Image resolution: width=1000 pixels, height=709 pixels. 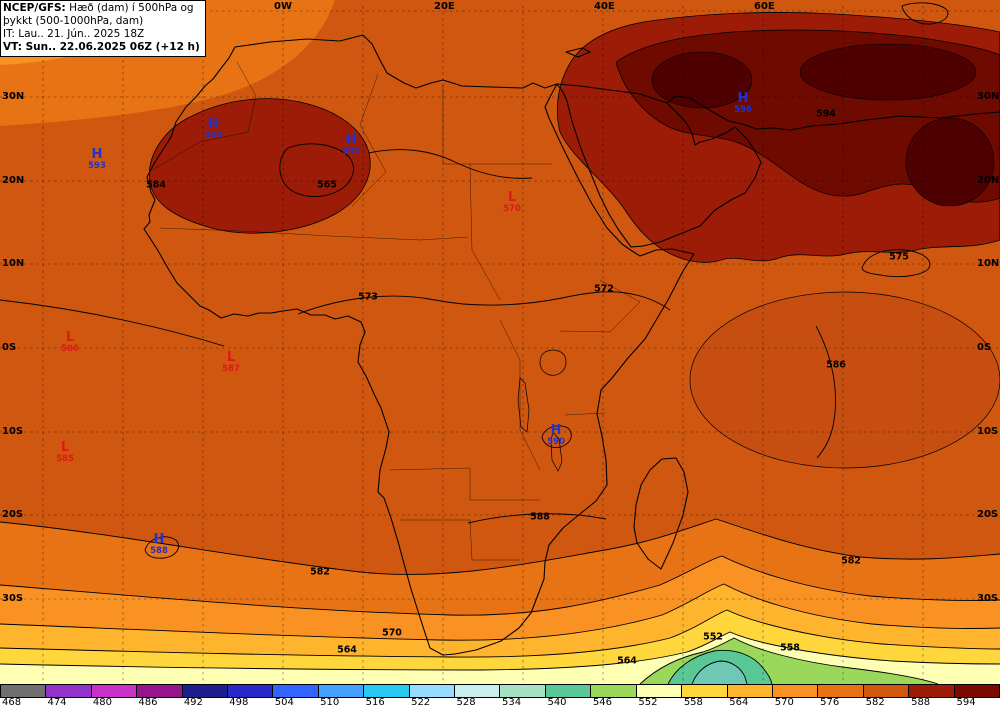 What do you see at coordinates (512, 702) in the screenshot?
I see `colorbar-value: 534` at bounding box center [512, 702].